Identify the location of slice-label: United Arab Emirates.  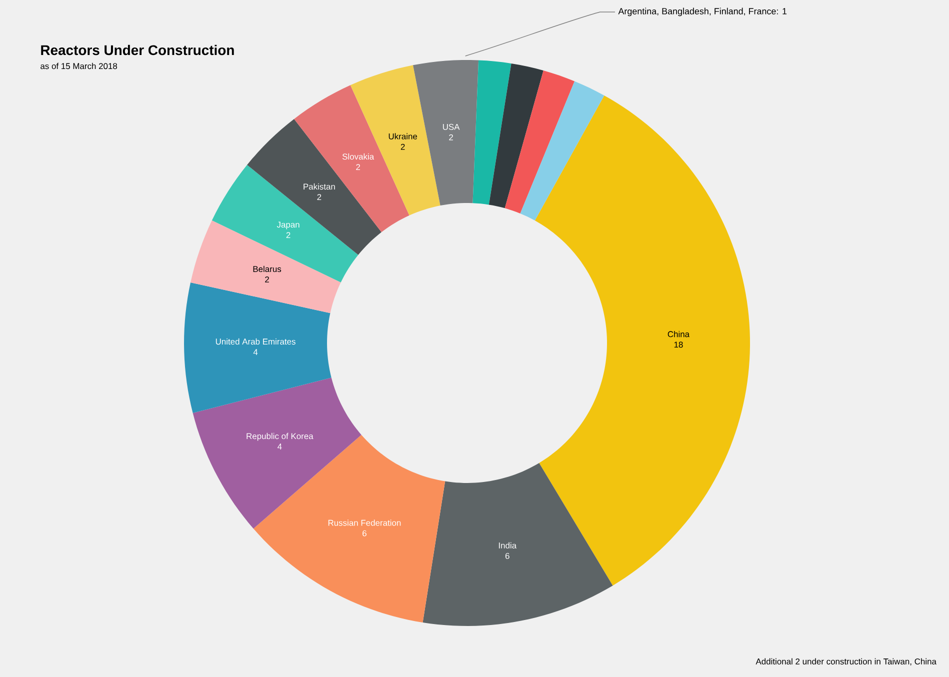
(256, 341).